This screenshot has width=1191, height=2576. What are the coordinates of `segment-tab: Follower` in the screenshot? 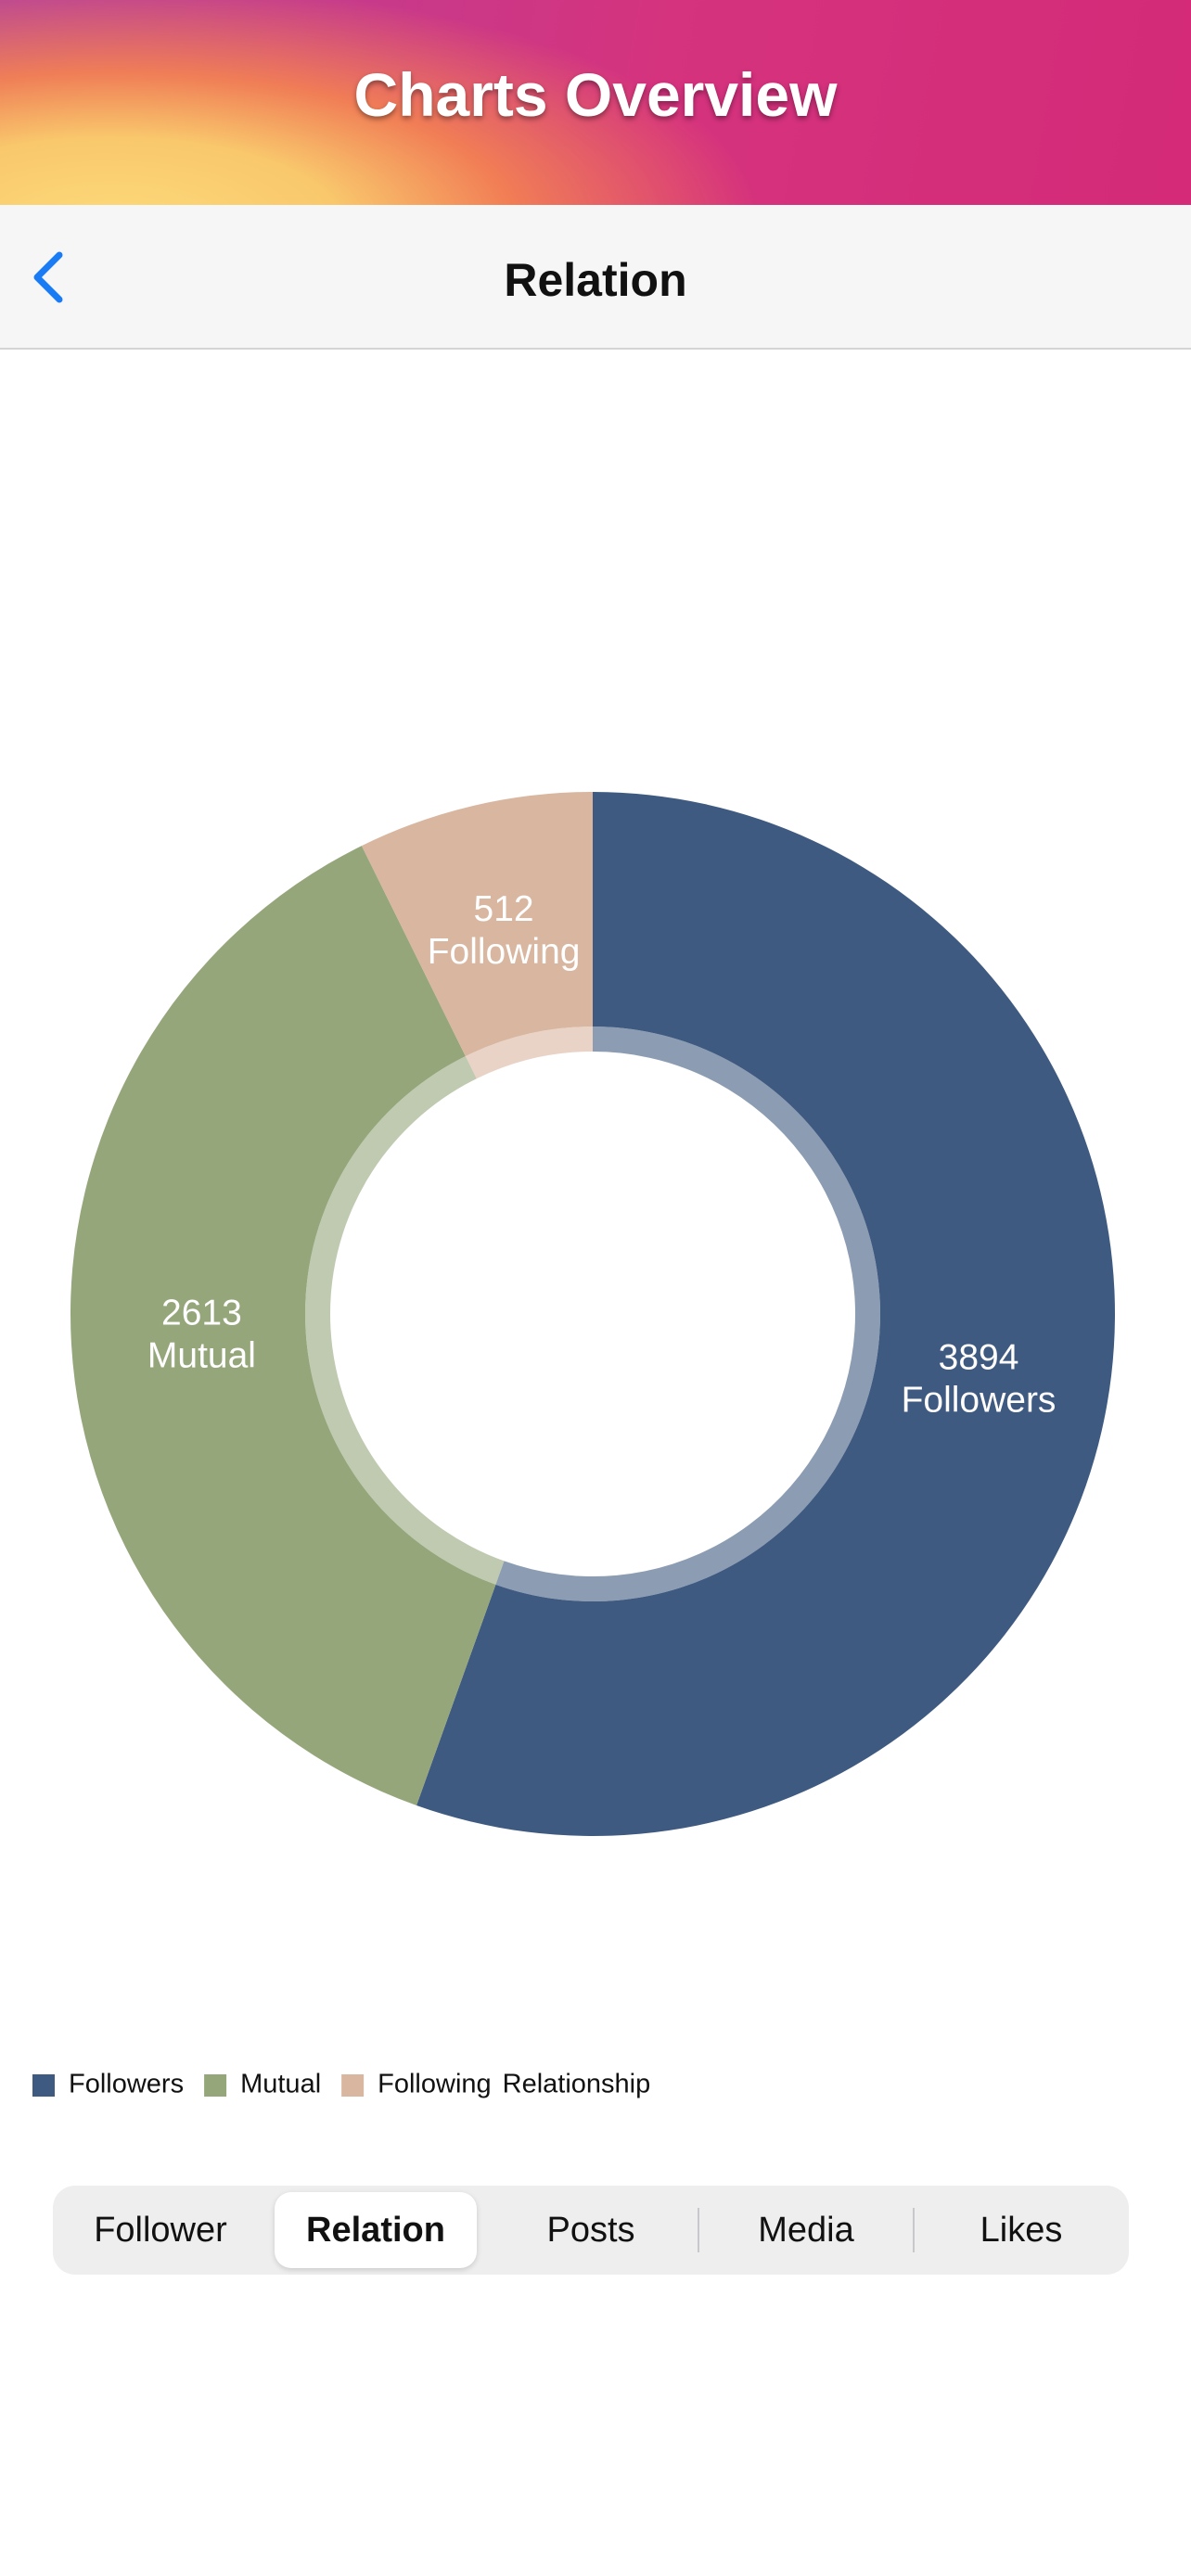 It's located at (160, 2231).